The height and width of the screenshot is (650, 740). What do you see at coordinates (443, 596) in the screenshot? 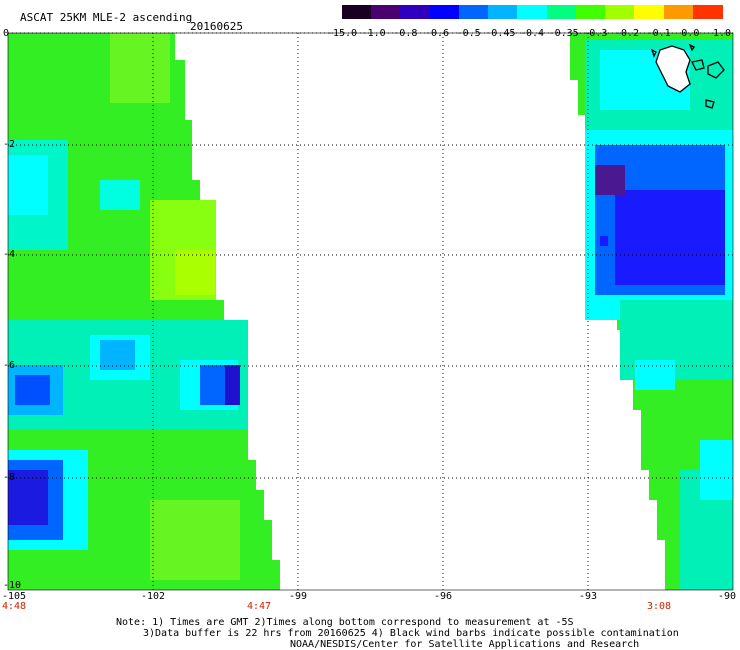
I see `lon-label: -96` at bounding box center [443, 596].